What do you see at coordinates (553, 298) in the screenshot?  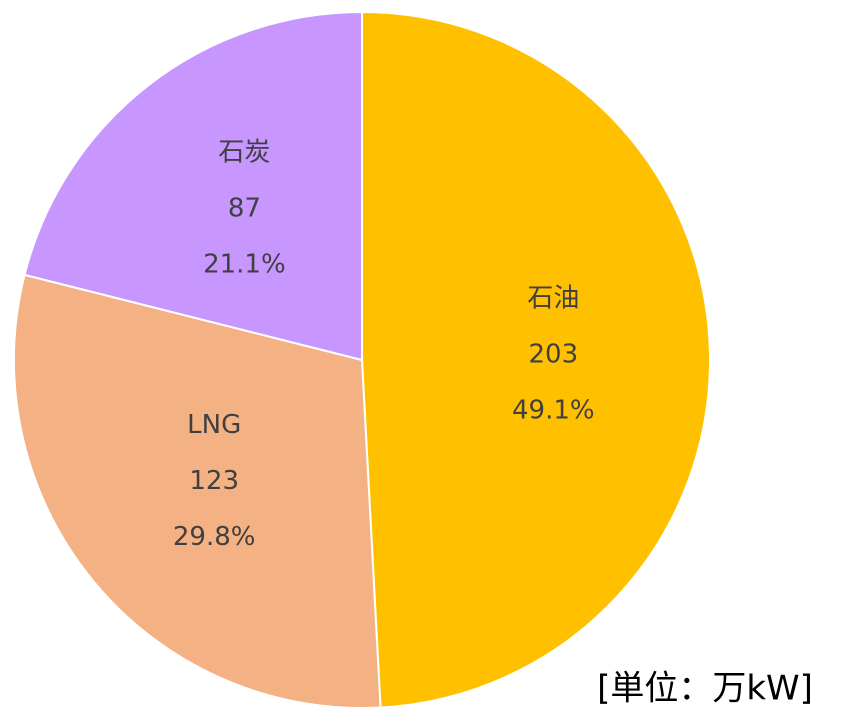 I see `slice-category: 石油` at bounding box center [553, 298].